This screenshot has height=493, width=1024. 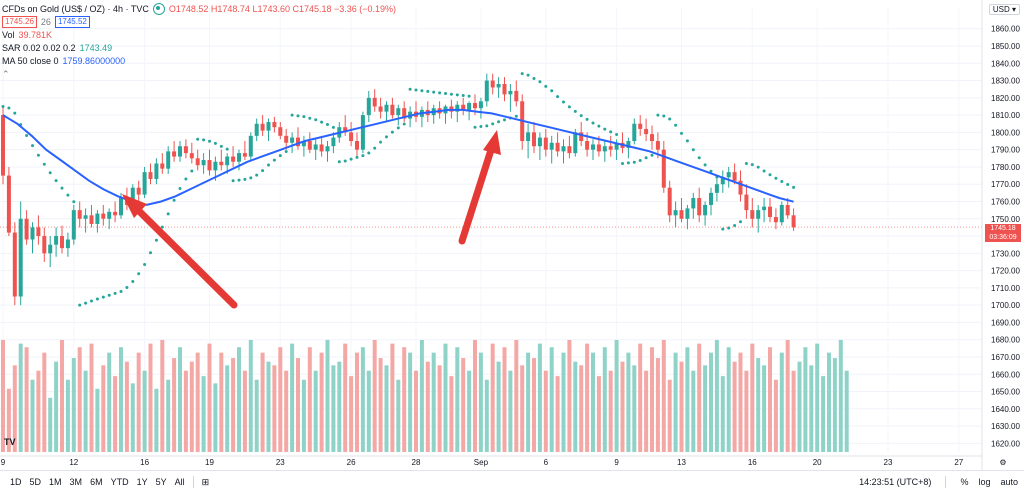 What do you see at coordinates (8, 34) in the screenshot?
I see `vol-indicator-label: Vol` at bounding box center [8, 34].